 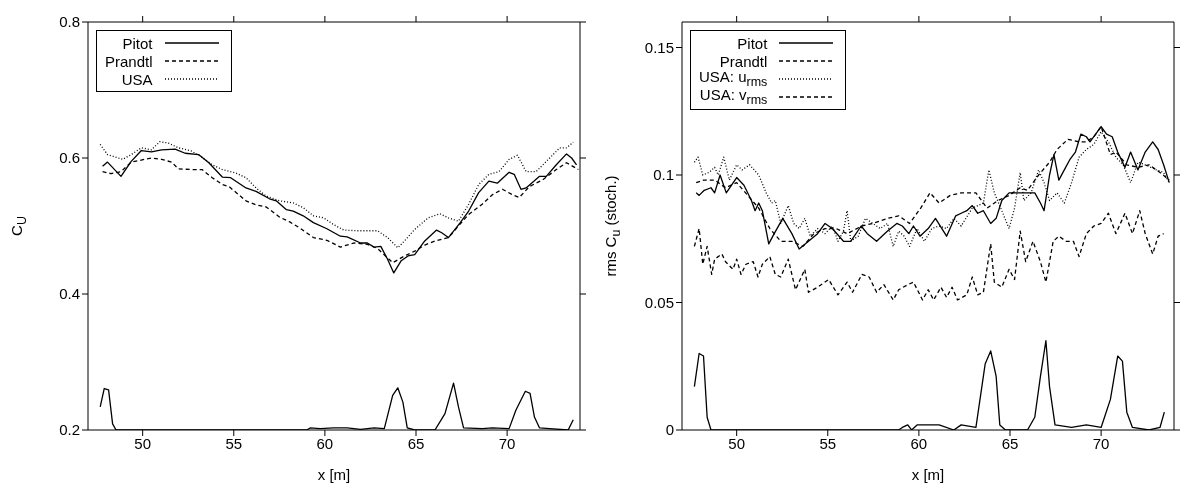 I want to click on y-tick-label: 0, so click(x=669, y=430).